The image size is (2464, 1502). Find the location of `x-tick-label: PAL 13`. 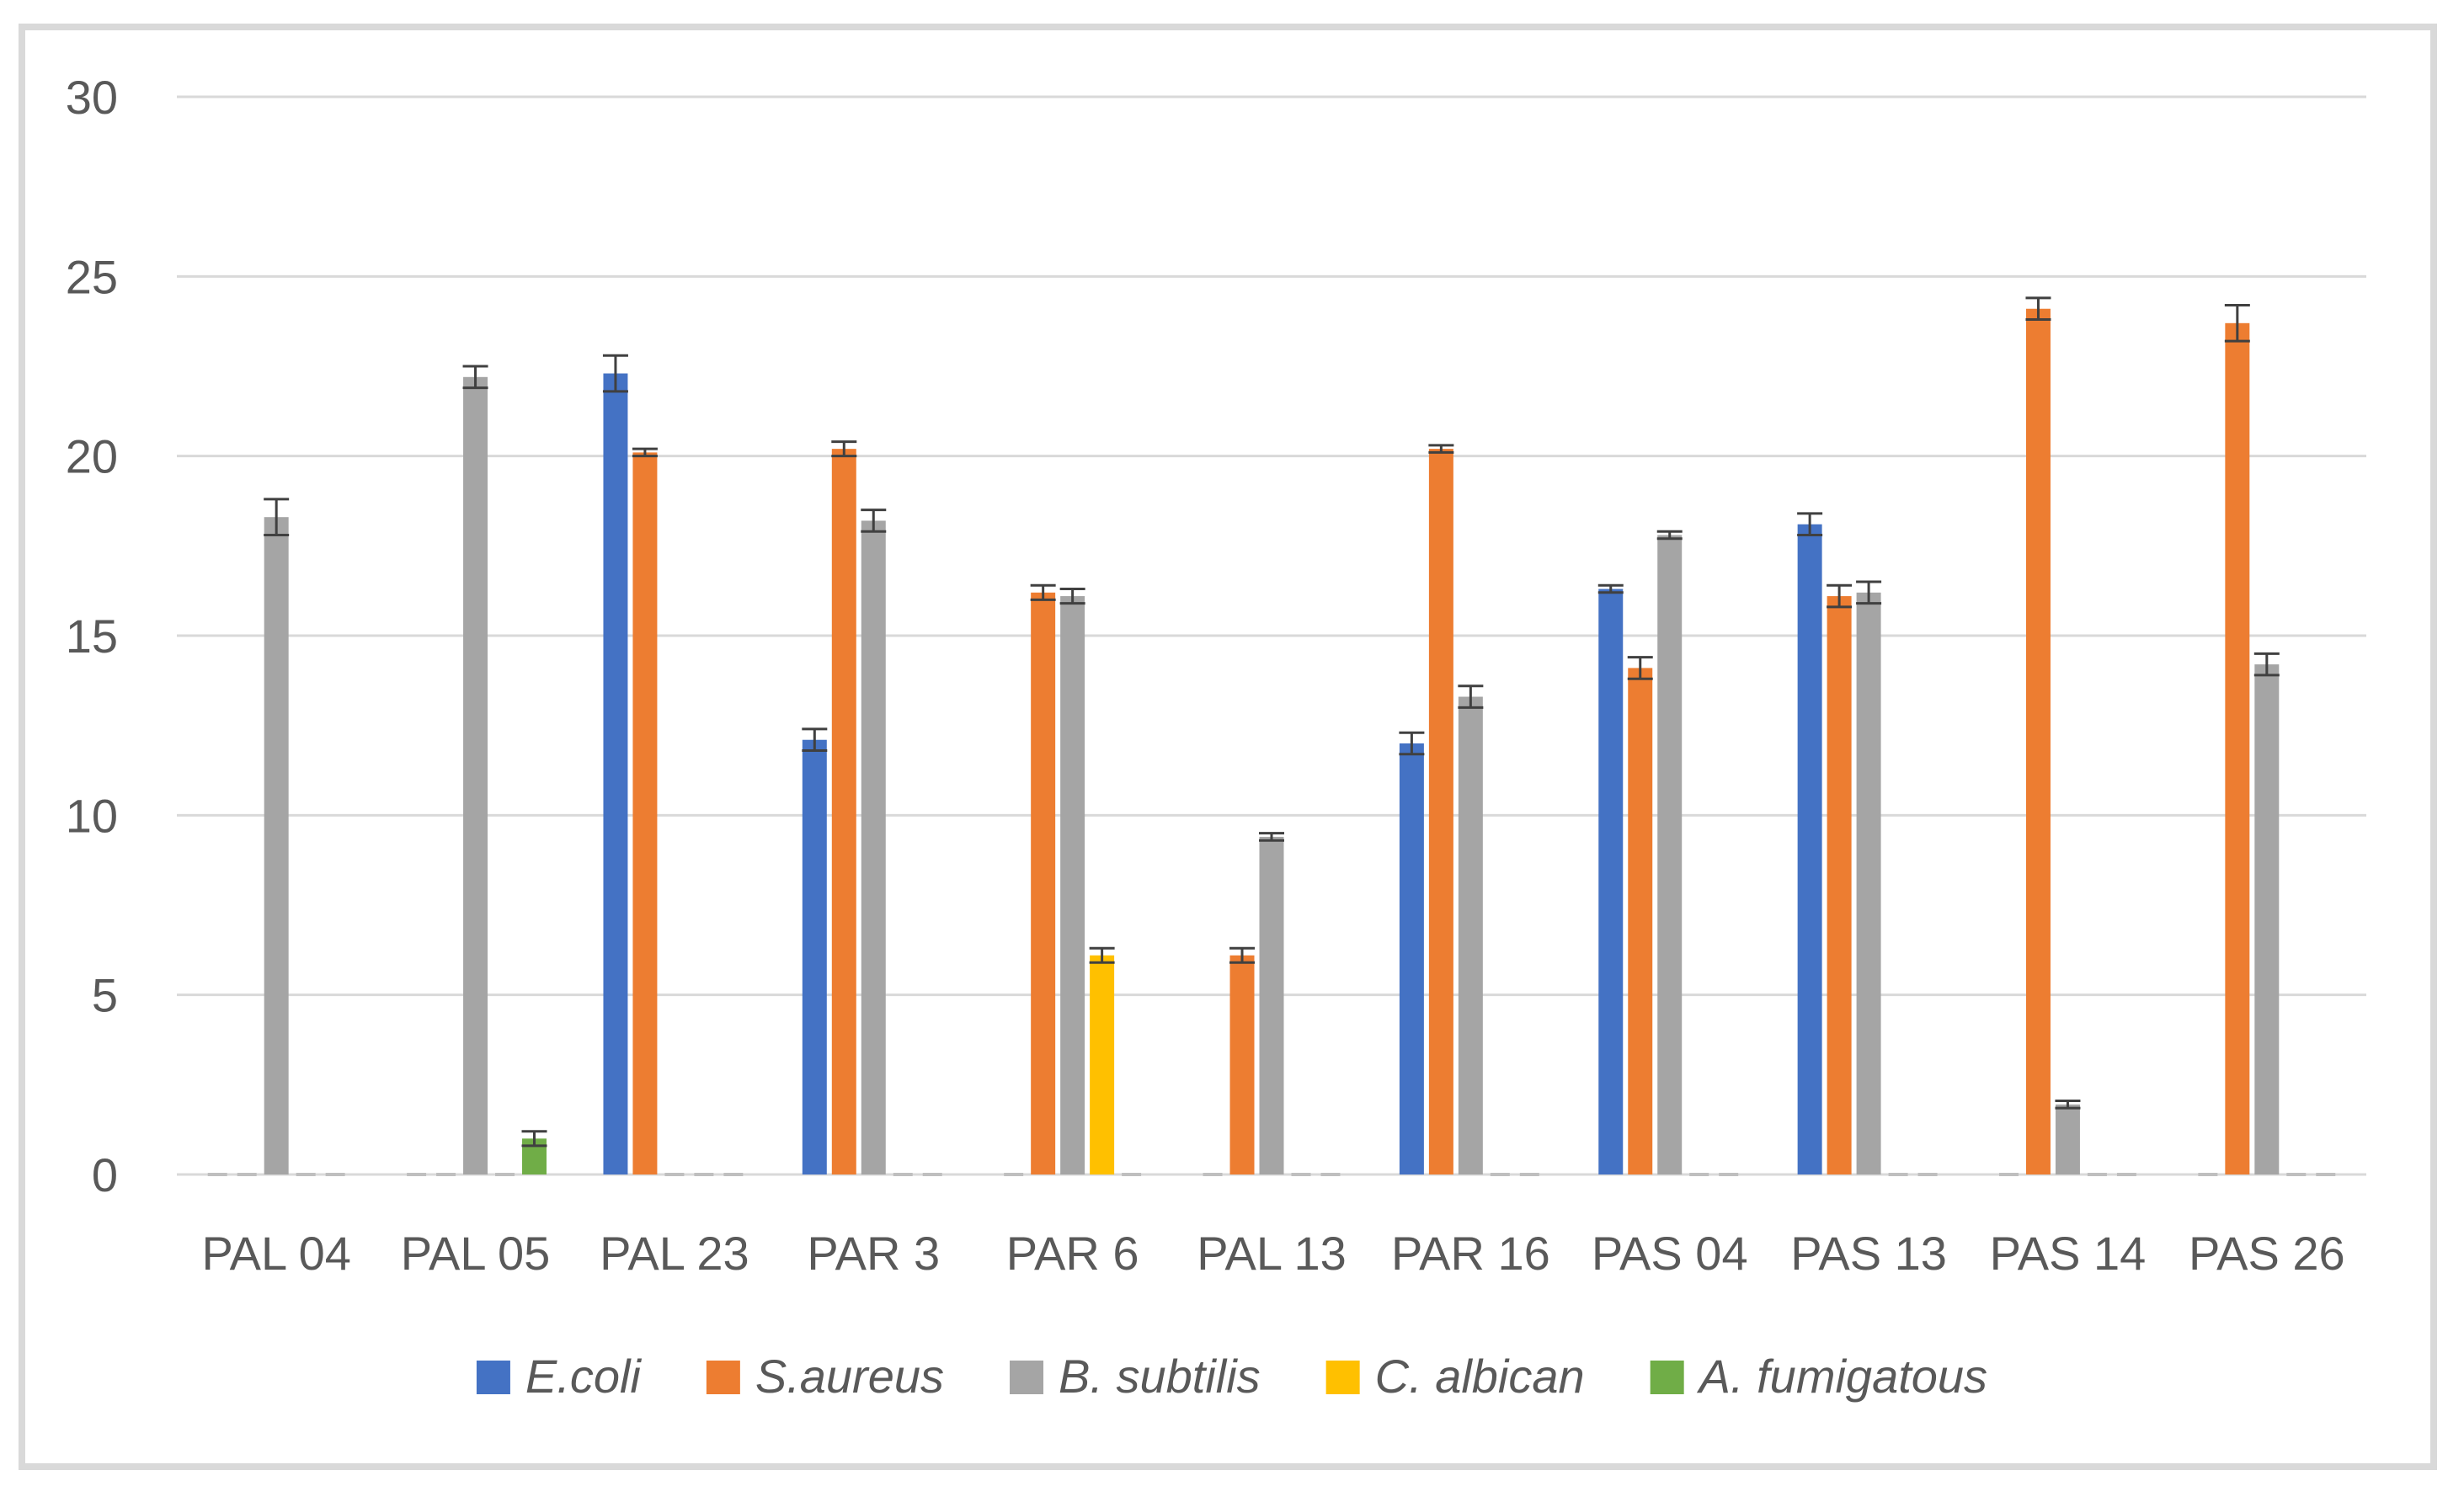

x-tick-label: PAL 13 is located at coordinates (1271, 1253).